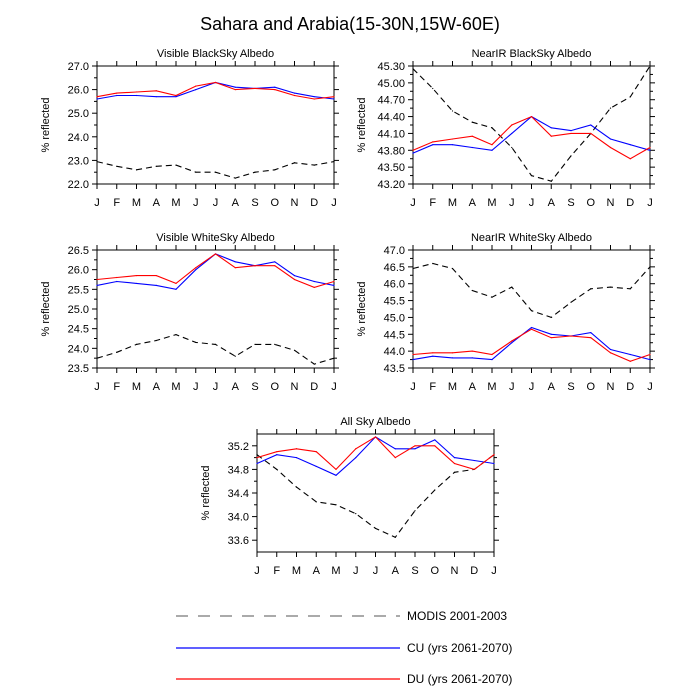 This screenshot has height=700, width=700. Describe the element at coordinates (215, 54) in the screenshot. I see `panel-title: Visible BlackSky Albedo` at that location.